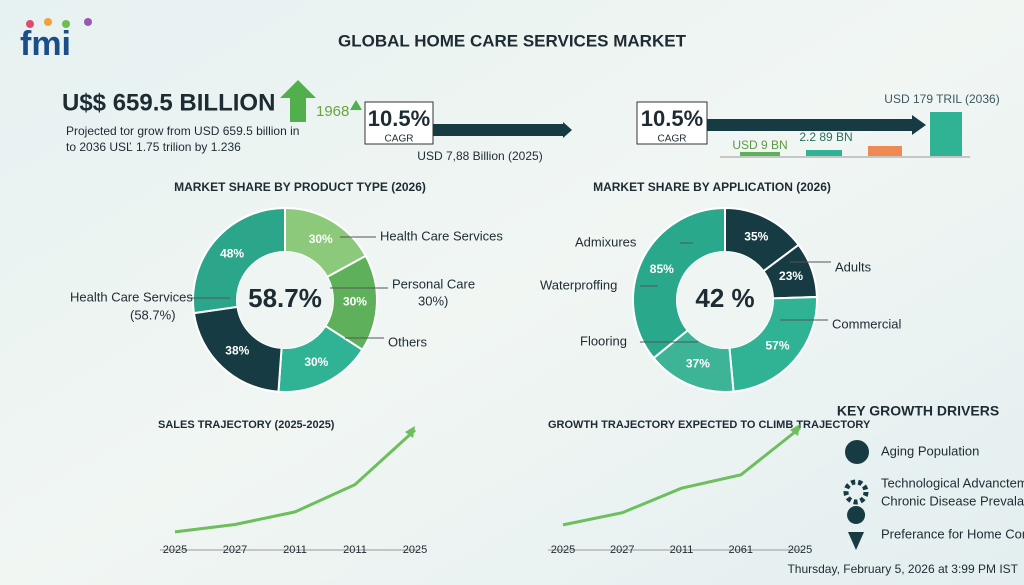 Image resolution: width=1024 pixels, height=585 pixels. What do you see at coordinates (918, 411) in the screenshot?
I see `drivers-title: KEY GROWTH DRIVERS` at bounding box center [918, 411].